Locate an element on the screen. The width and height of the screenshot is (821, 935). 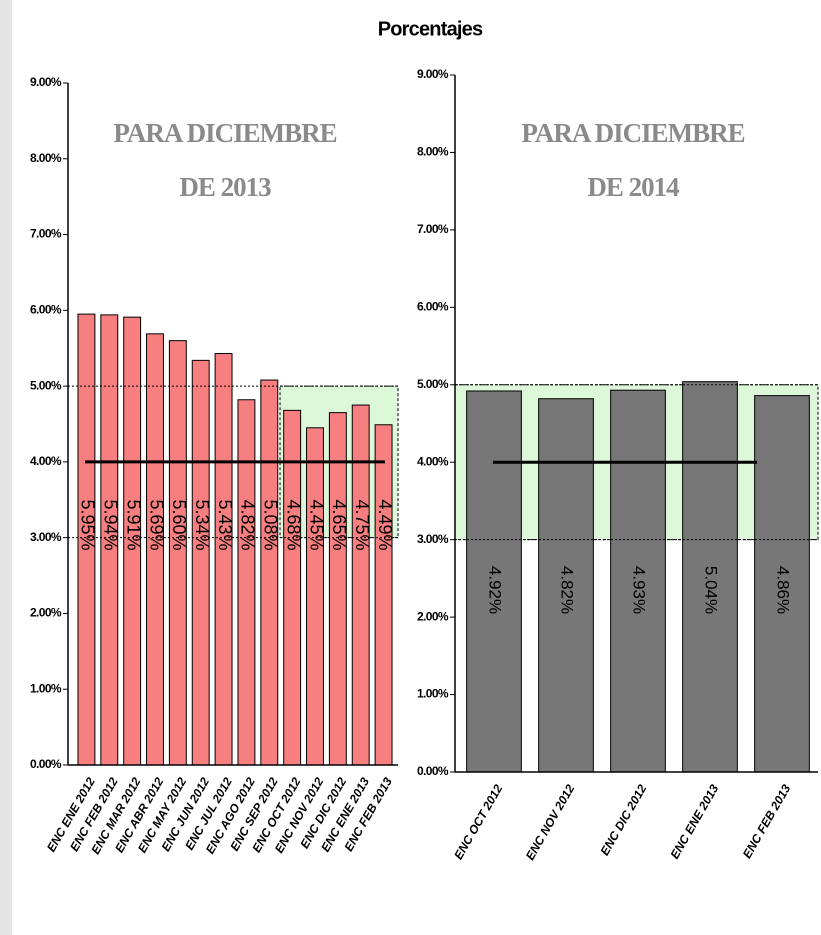
value-label: 4.92% is located at coordinates (495, 590).